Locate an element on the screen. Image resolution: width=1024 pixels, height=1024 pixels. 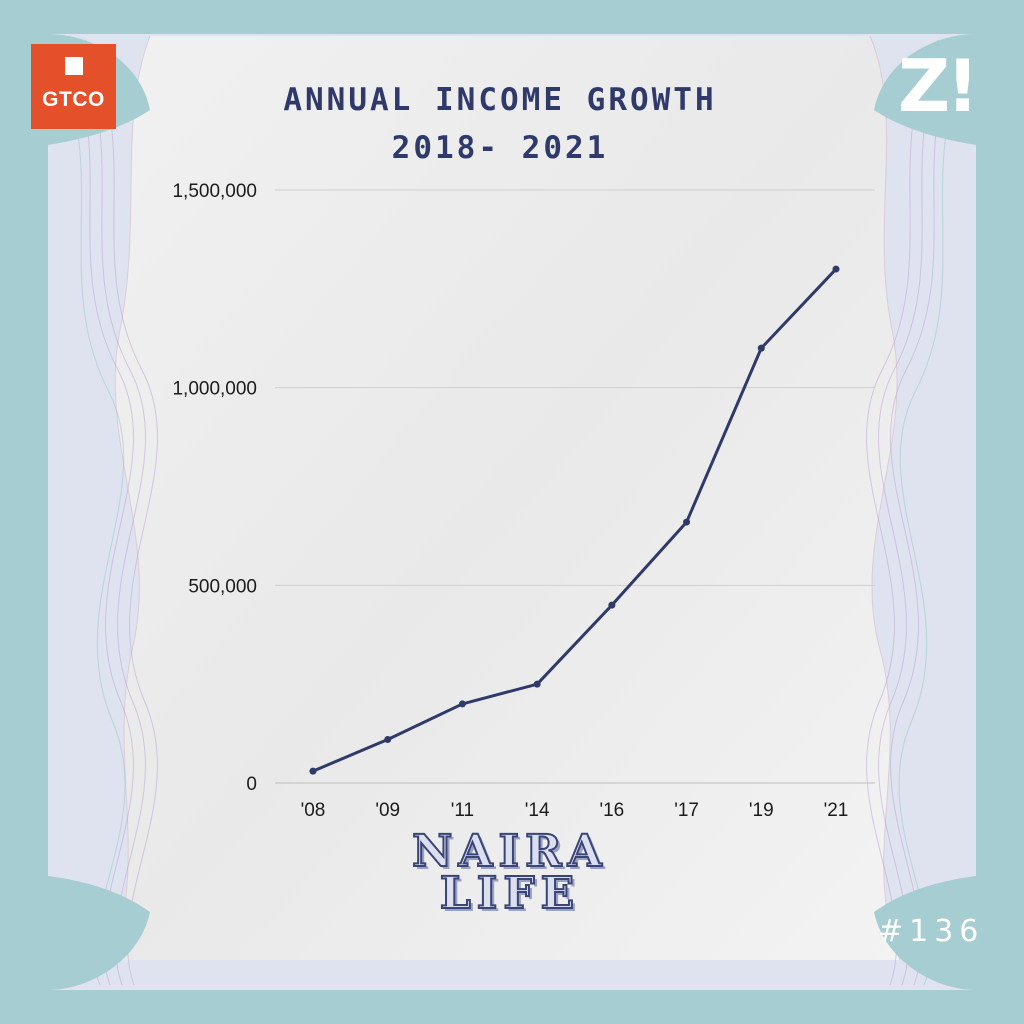
chart-title-line2: 2018- 2021 is located at coordinates (500, 148).